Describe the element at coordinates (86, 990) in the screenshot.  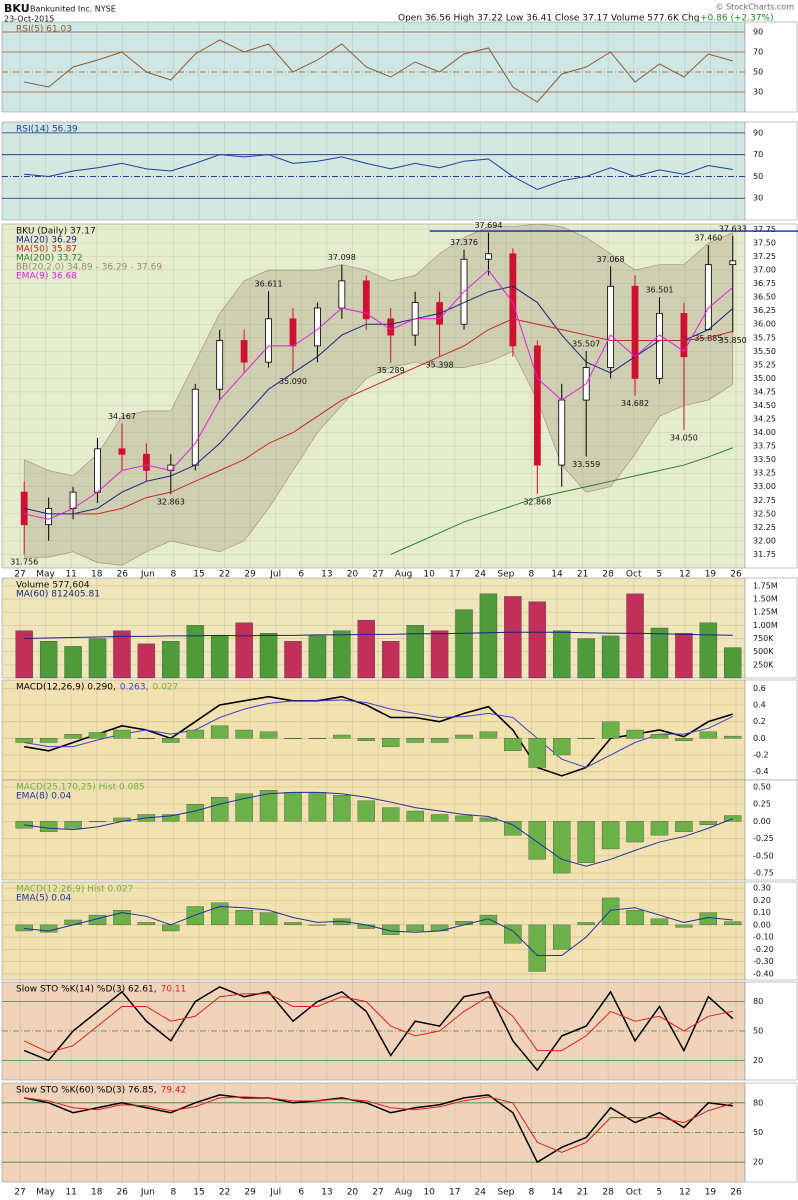
I see `legend-entry: Slow STO %K(14) %D(3) 62.61,` at that location.